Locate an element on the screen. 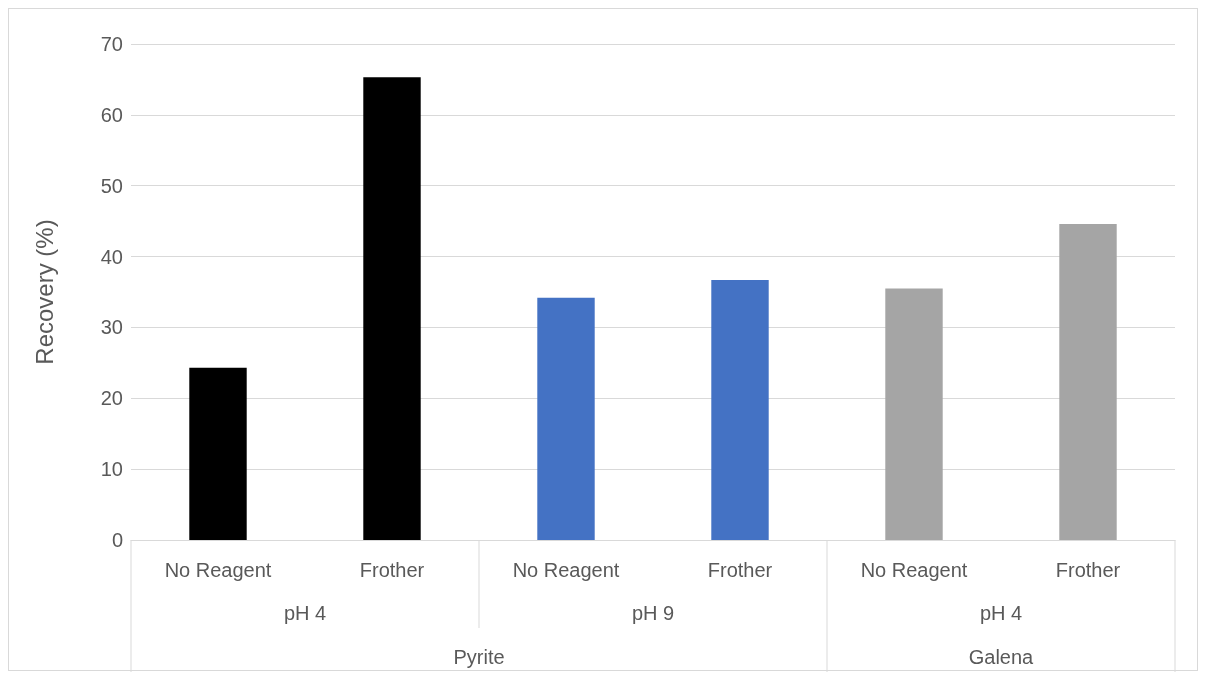  y-tick-label: 0 is located at coordinates (117, 540).